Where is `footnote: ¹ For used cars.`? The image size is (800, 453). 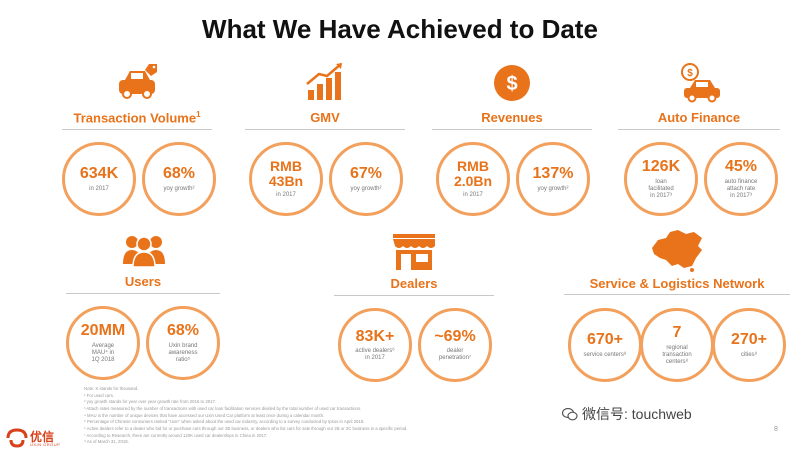
footnote: ¹ For used cars. is located at coordinates (99, 395).